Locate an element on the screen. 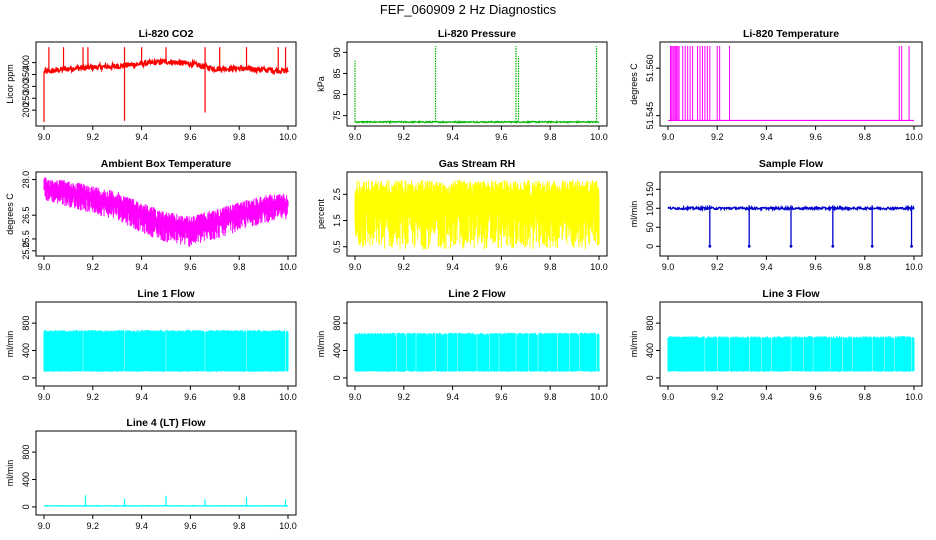 The width and height of the screenshot is (936, 540). panel-title: Li-820 Pressure is located at coordinates (477, 34).